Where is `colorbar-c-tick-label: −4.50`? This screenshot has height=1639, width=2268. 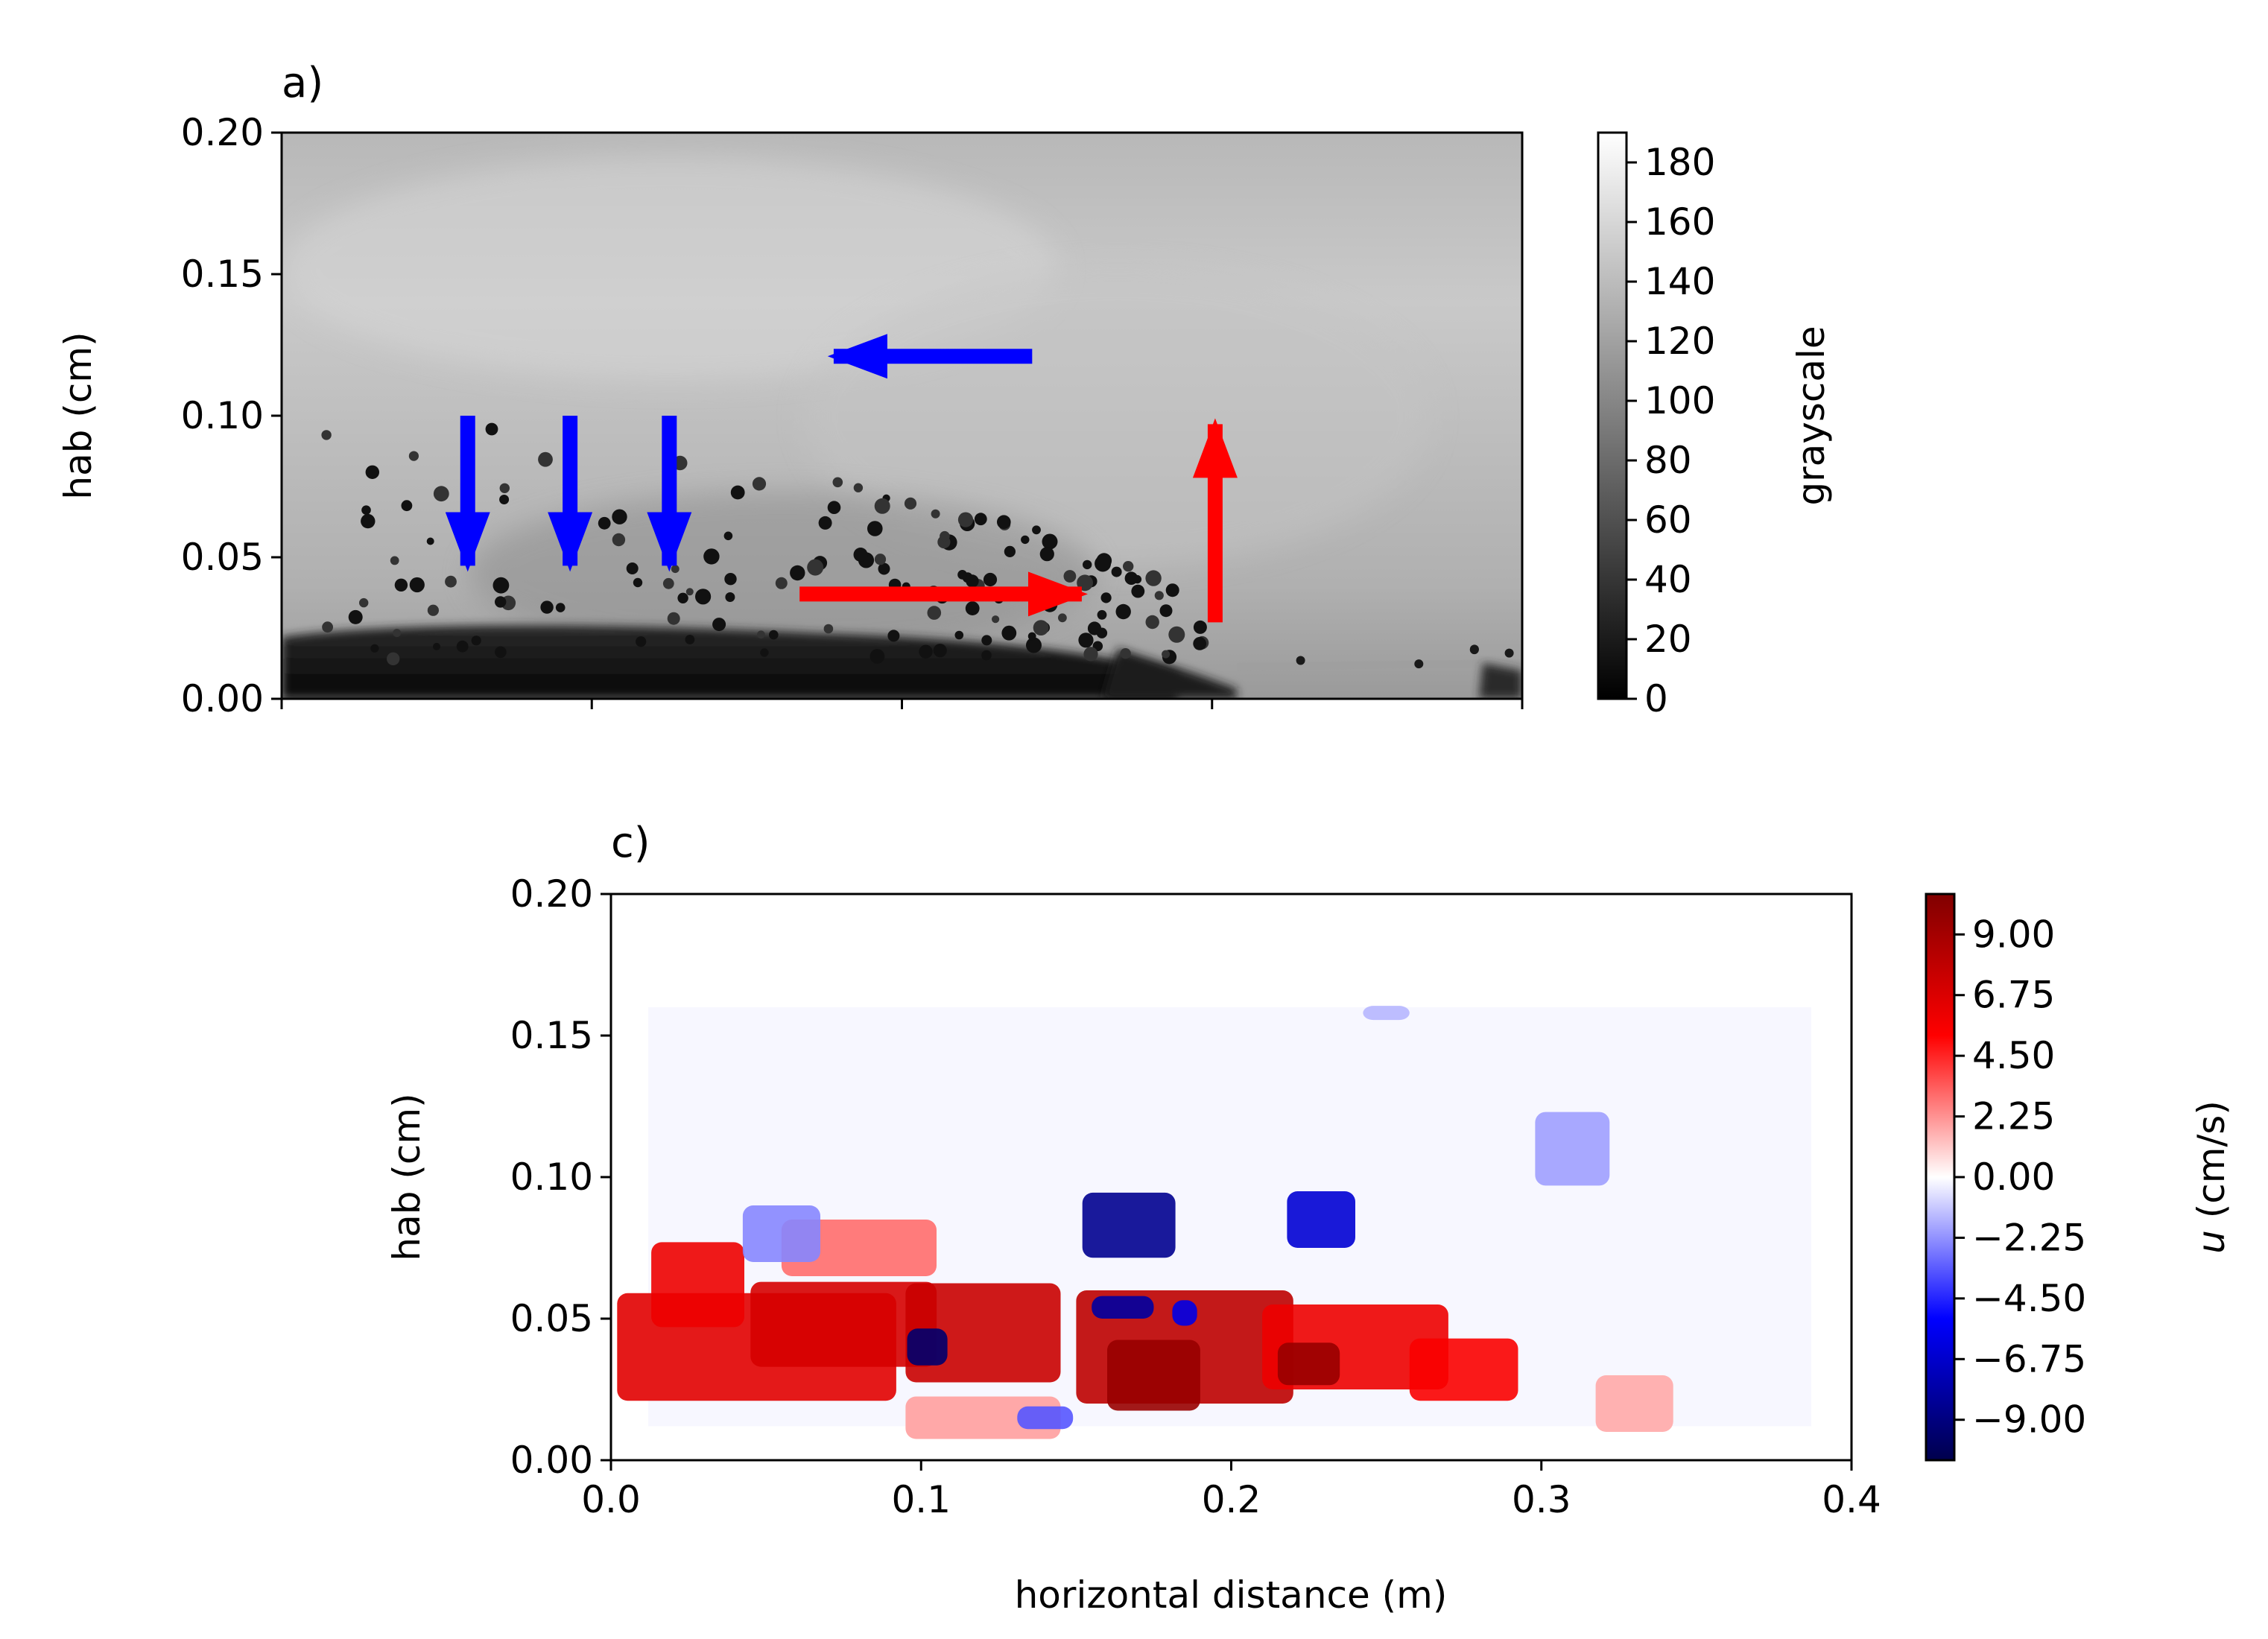
colorbar-c-tick-label: −4.50 is located at coordinates (2029, 1298).